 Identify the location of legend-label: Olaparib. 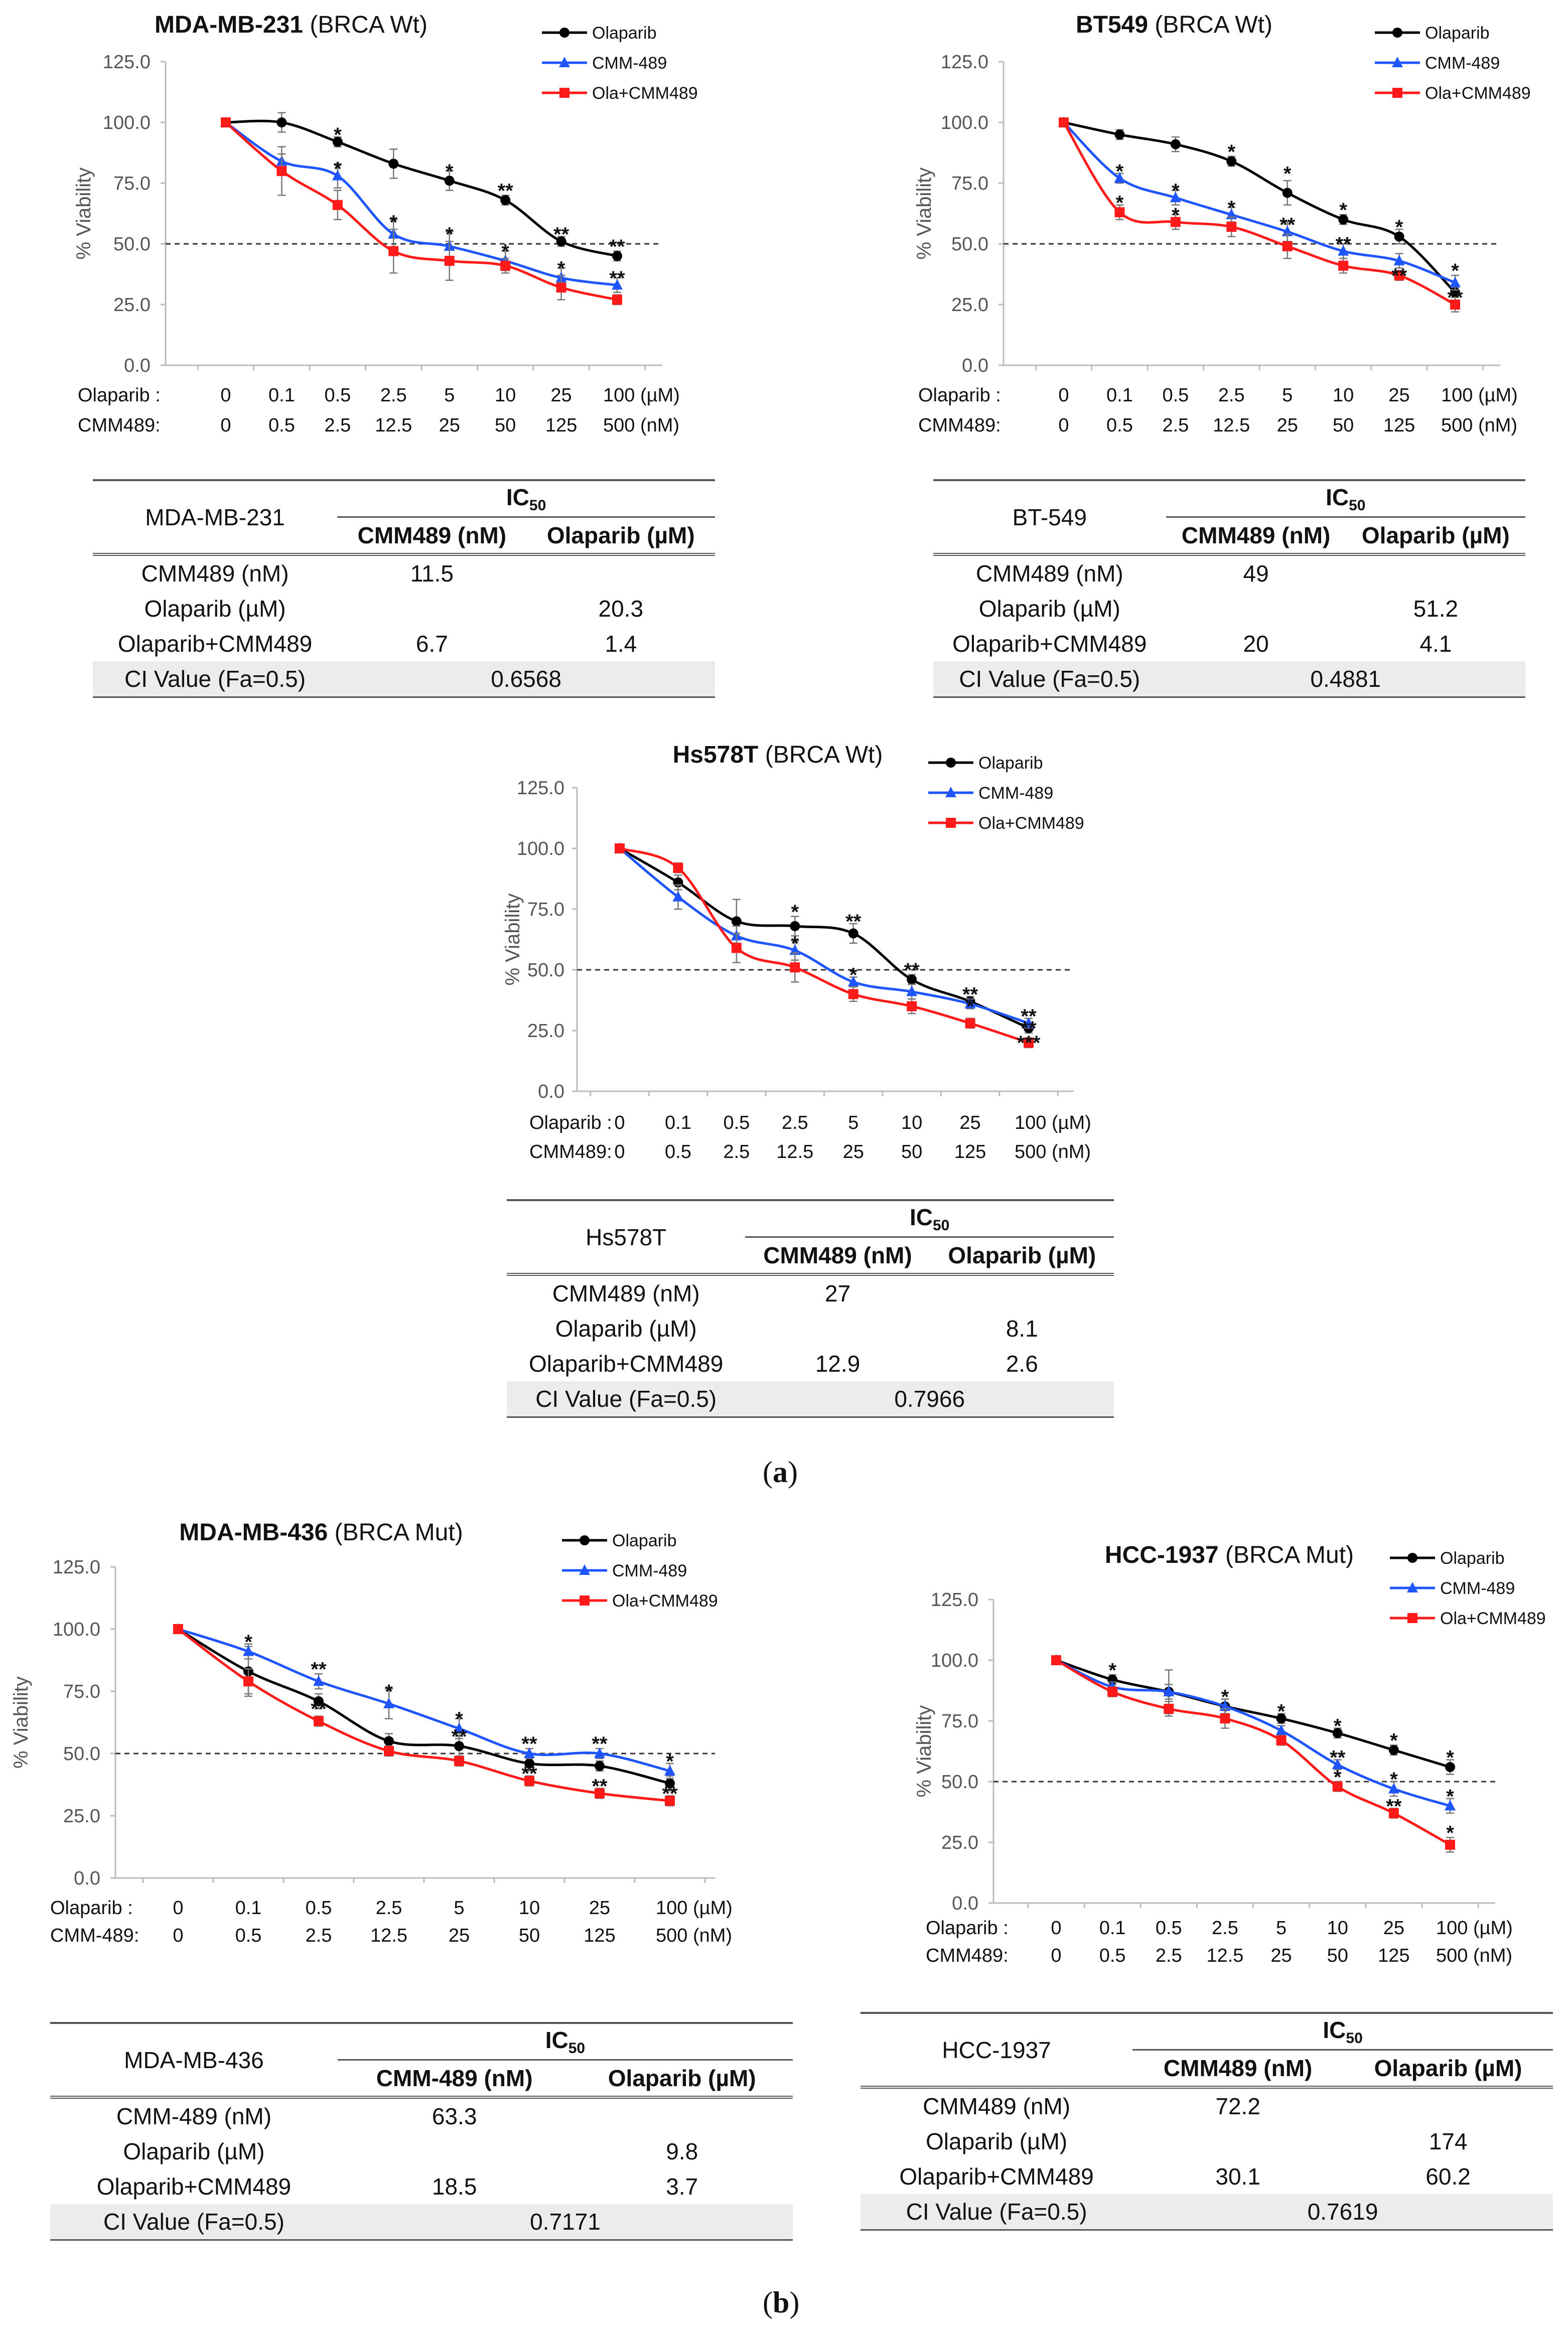
(624, 33).